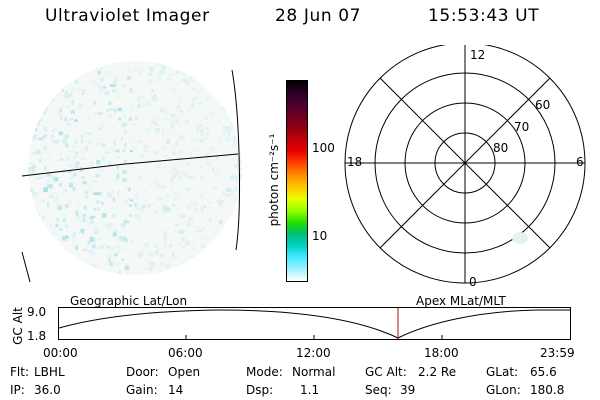  I want to click on observation-date: 28 Jun 07, so click(318, 16).